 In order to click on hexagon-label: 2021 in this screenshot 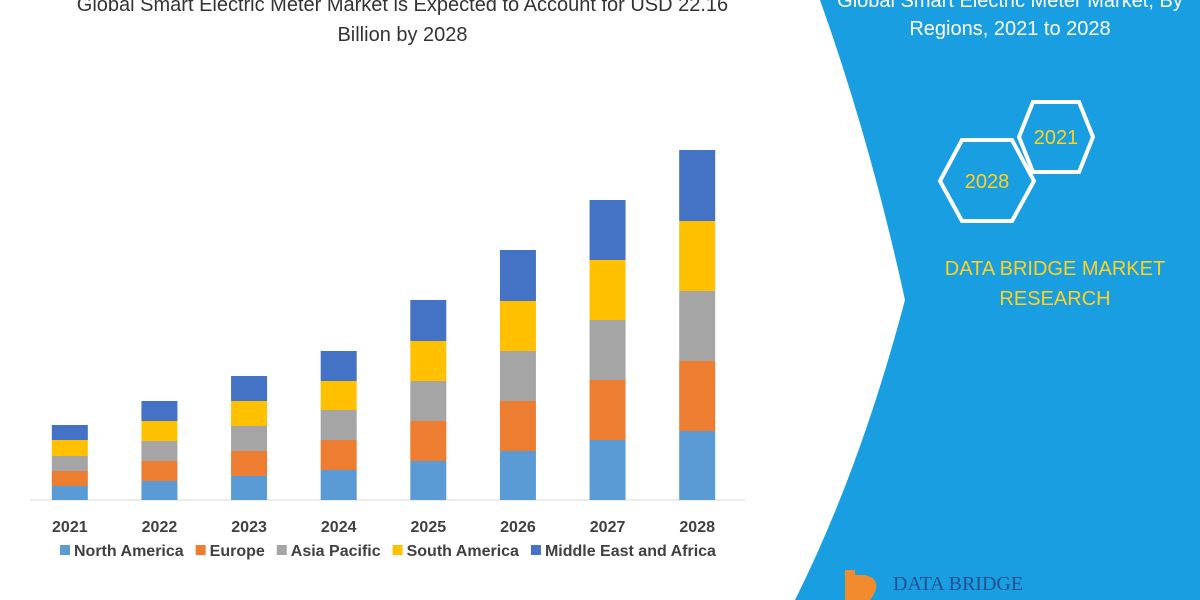, I will do `click(1056, 138)`.